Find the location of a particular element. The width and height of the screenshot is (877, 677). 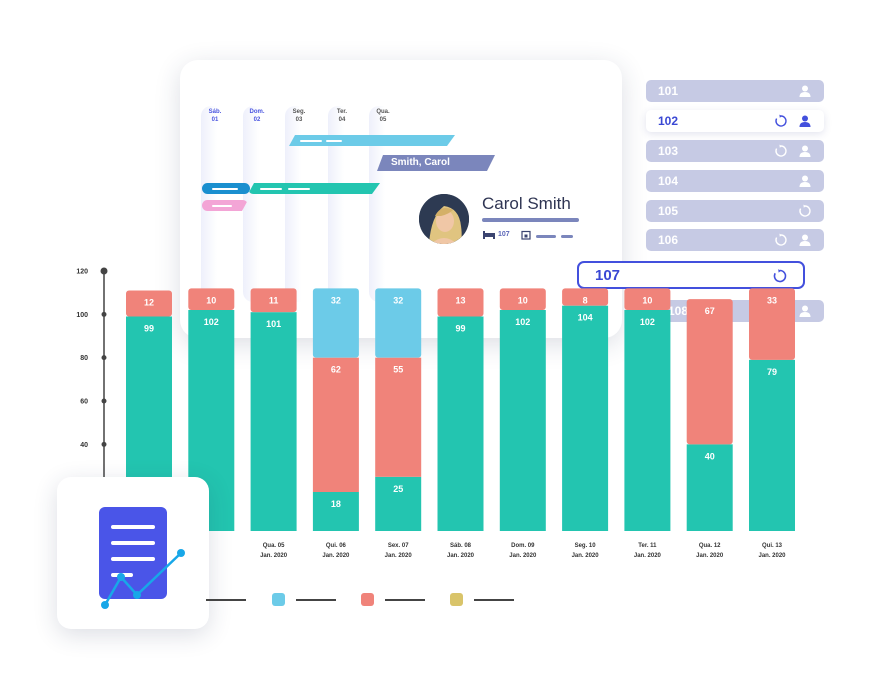

calendar-day-label: Sáb. 01 is located at coordinates (215, 116).